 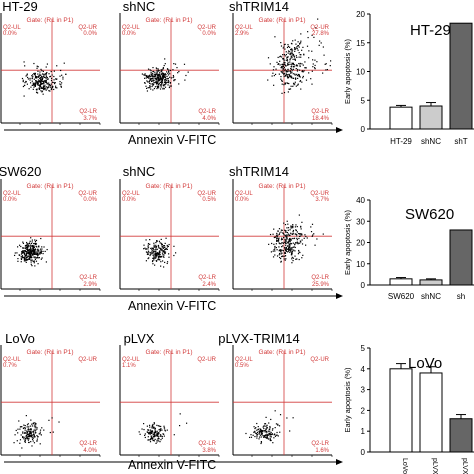 What do you see at coordinates (363, 369) in the screenshot?
I see `bar-ytick-label: 4` at bounding box center [363, 369].